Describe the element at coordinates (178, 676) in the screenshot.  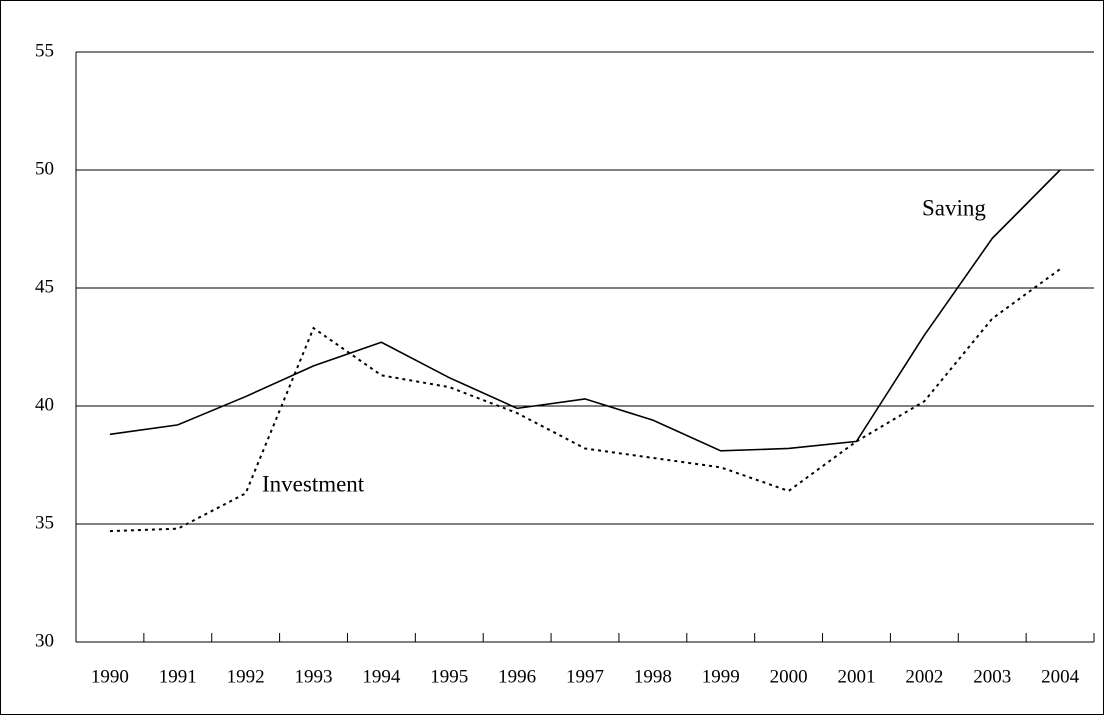
I see `x-tick-label: 1991` at that location.